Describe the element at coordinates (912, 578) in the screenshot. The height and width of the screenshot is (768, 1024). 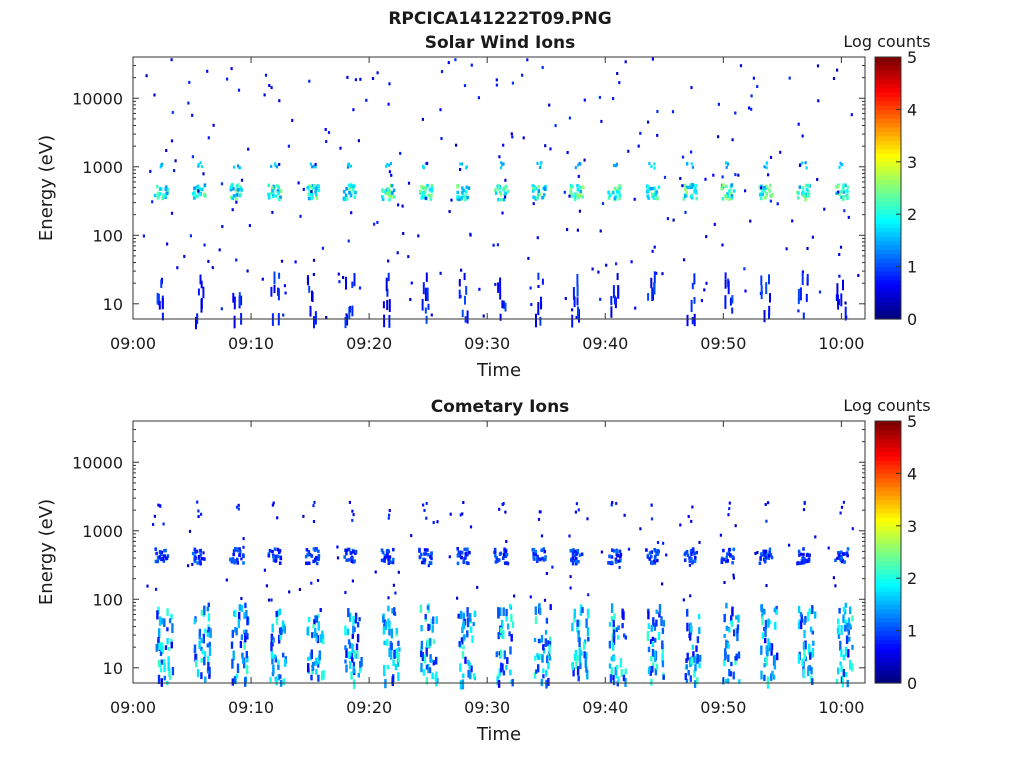
I see `colorbar-tick-label: 2` at that location.